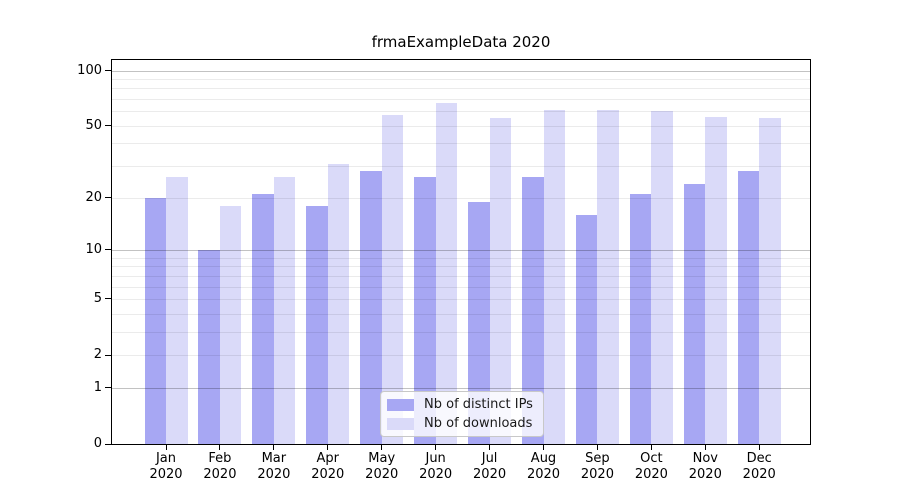 The image size is (900, 500). I want to click on x-tick-month: Aug, so click(543, 458).